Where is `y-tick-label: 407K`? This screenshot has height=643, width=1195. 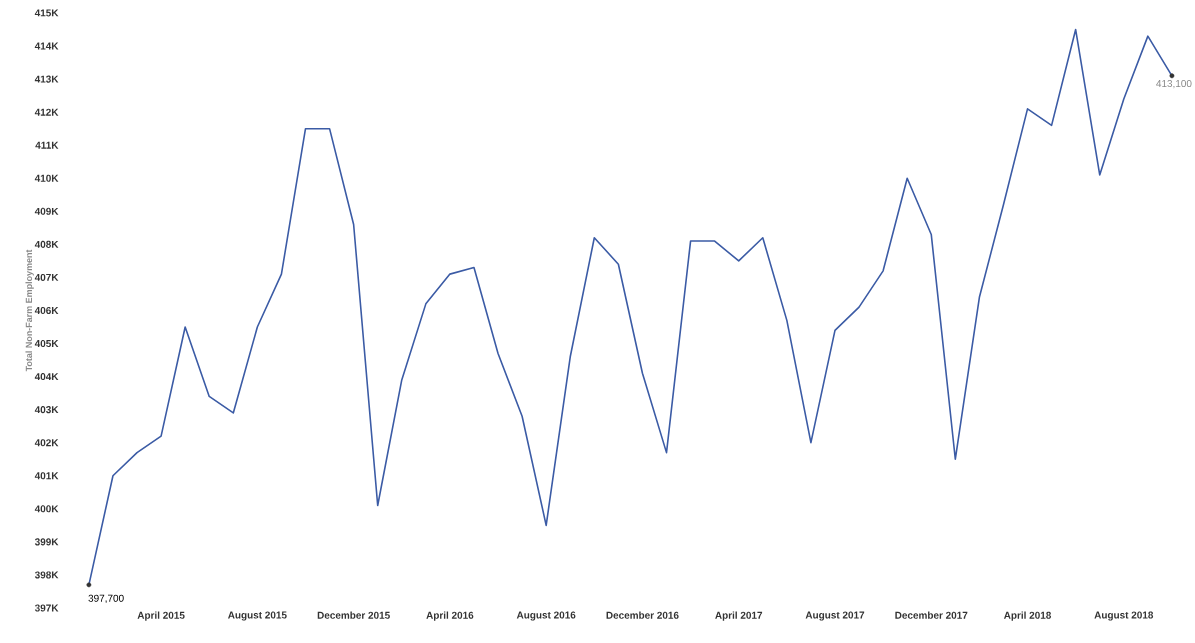 y-tick-label: 407K is located at coordinates (46, 277).